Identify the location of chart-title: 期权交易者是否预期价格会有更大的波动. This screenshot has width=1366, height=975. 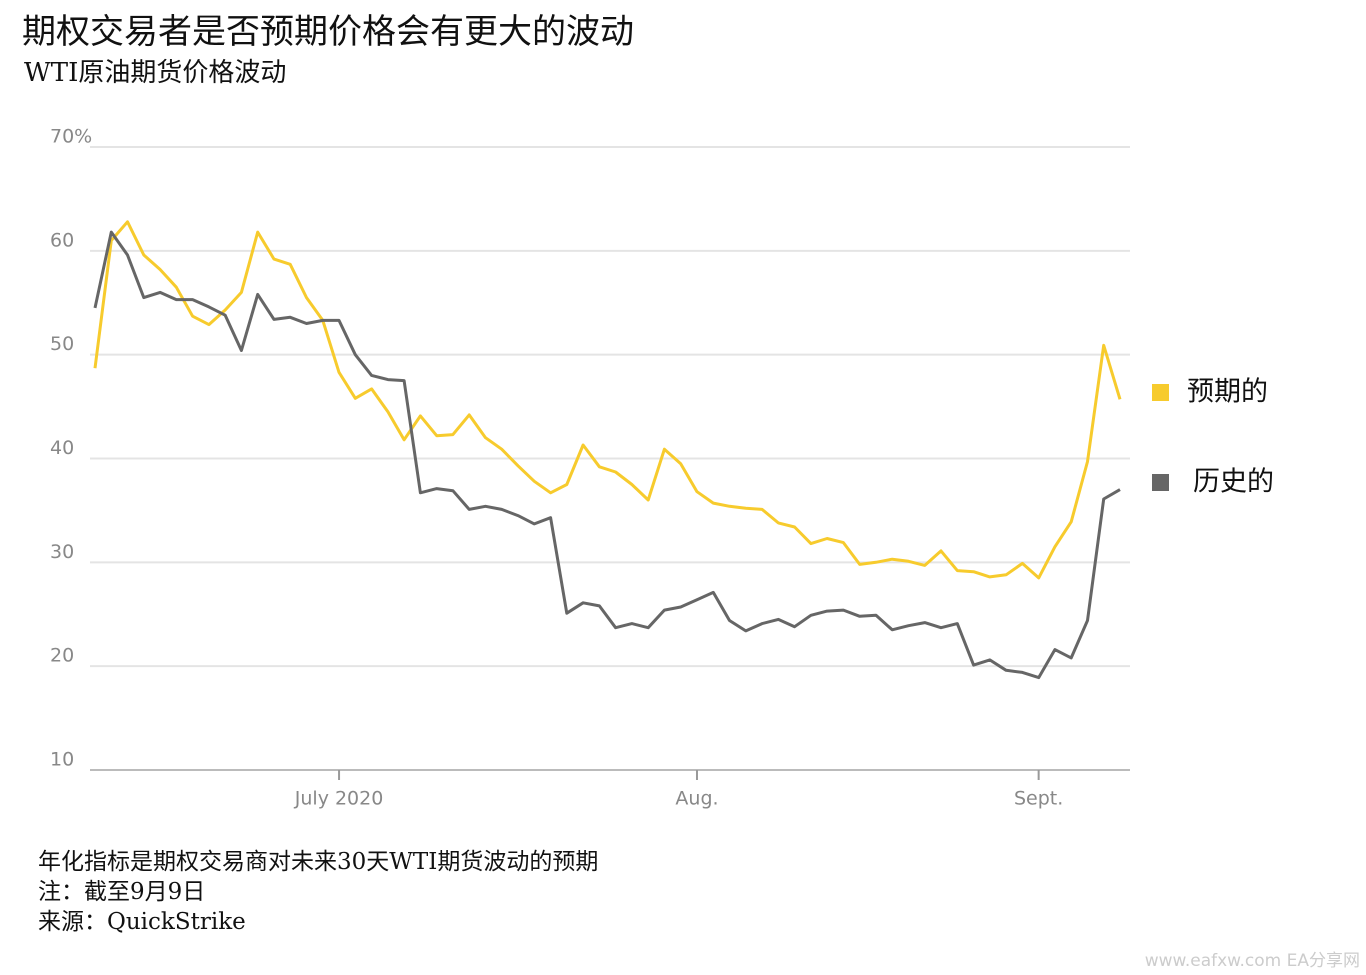
(328, 32).